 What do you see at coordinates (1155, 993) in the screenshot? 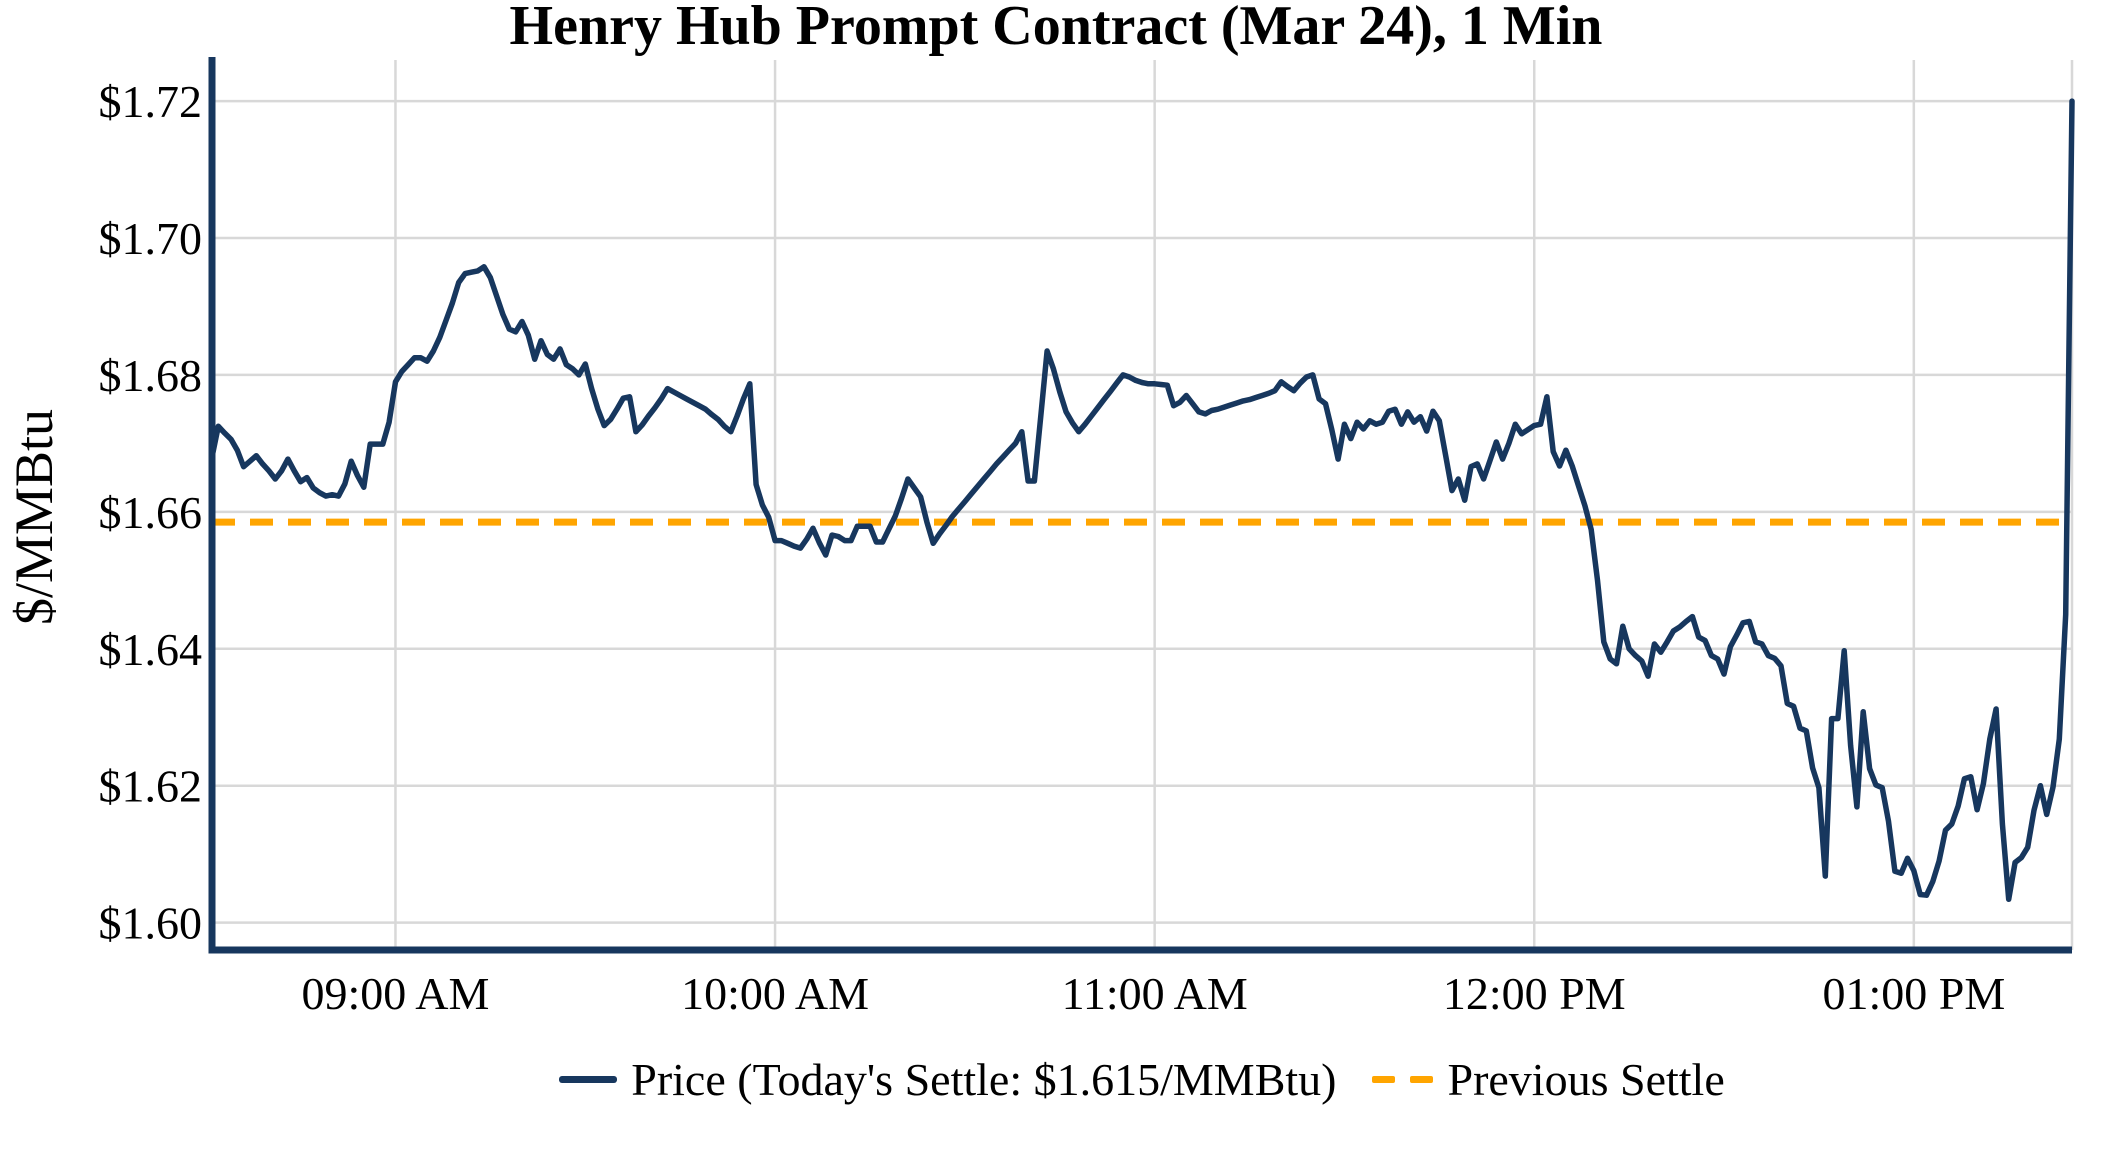
I see `x-tick-label: 11:00 AM` at bounding box center [1155, 993].